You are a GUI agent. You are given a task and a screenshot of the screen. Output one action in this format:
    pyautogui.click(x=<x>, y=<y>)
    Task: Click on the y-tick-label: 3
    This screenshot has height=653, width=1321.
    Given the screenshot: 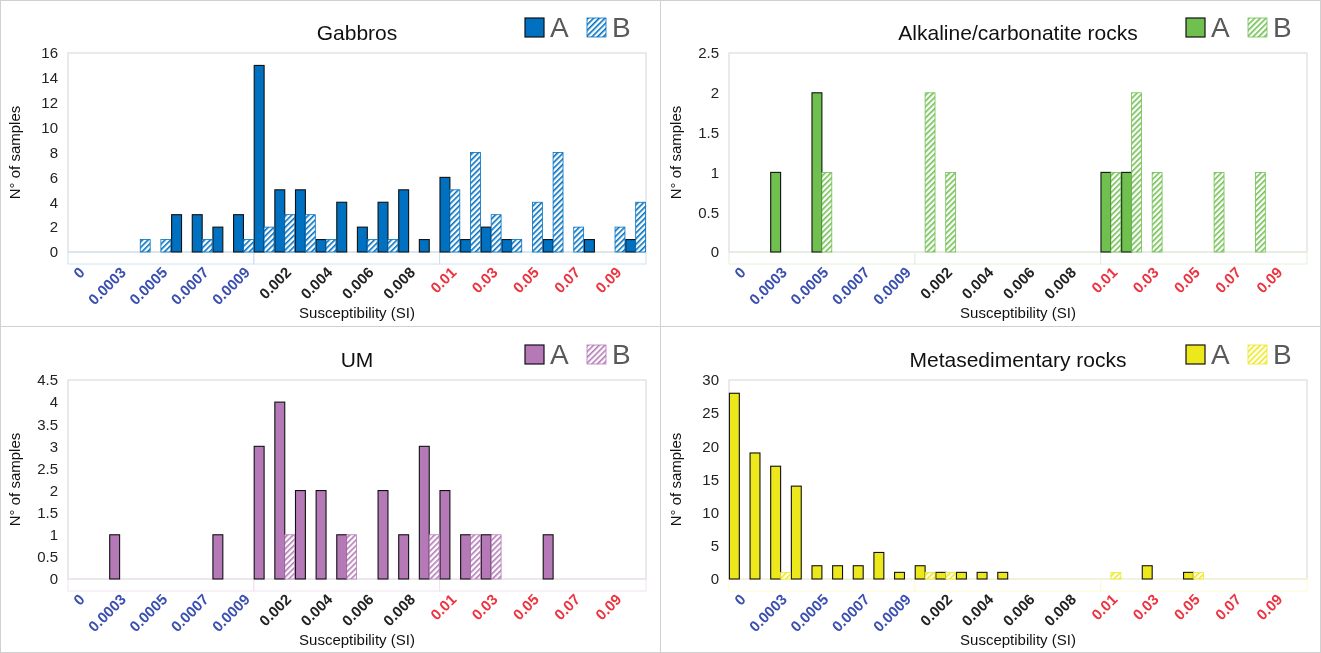 What is the action you would take?
    pyautogui.click(x=53, y=446)
    